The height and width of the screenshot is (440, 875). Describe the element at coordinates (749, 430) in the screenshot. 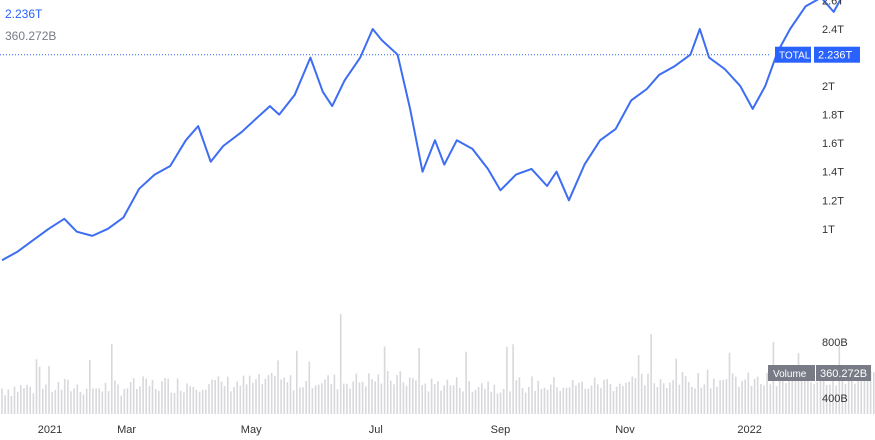

I see `time-axis-tick-label: 2022` at that location.